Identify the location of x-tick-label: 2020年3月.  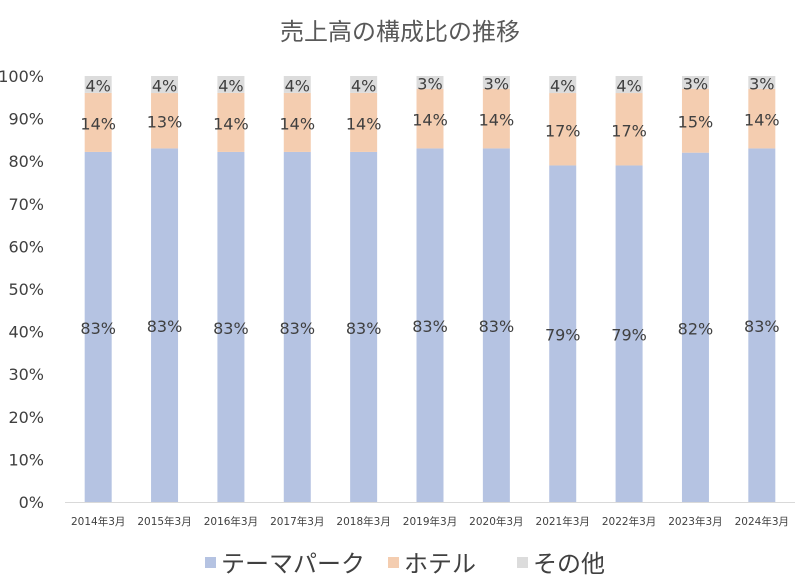
(496, 521).